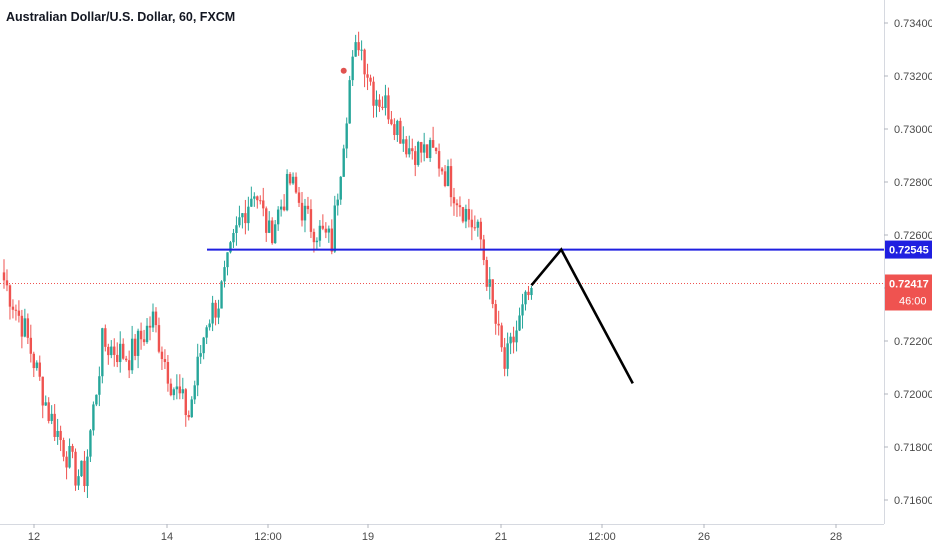 The width and height of the screenshot is (932, 555). I want to click on current-price-tag, so click(908, 292).